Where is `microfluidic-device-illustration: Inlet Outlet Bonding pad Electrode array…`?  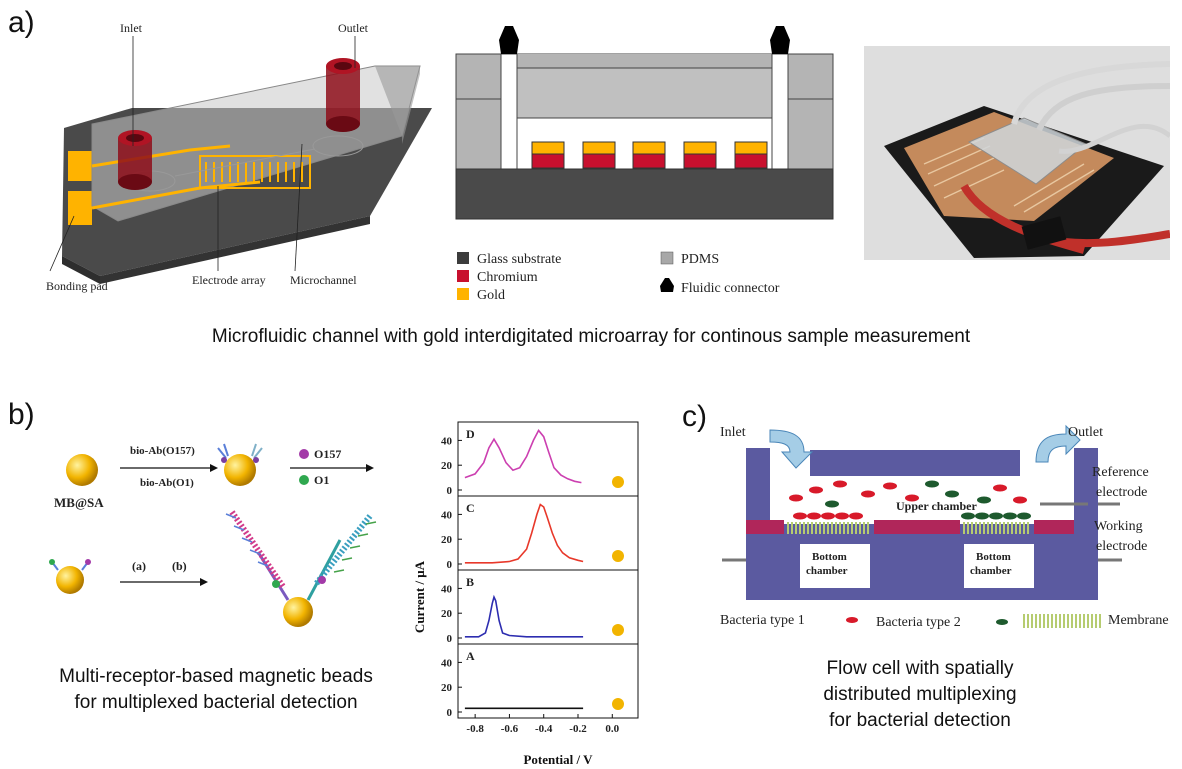
microfluidic-device-illustration: Inlet Outlet Bonding pad Electrode array… is located at coordinates (239, 157).